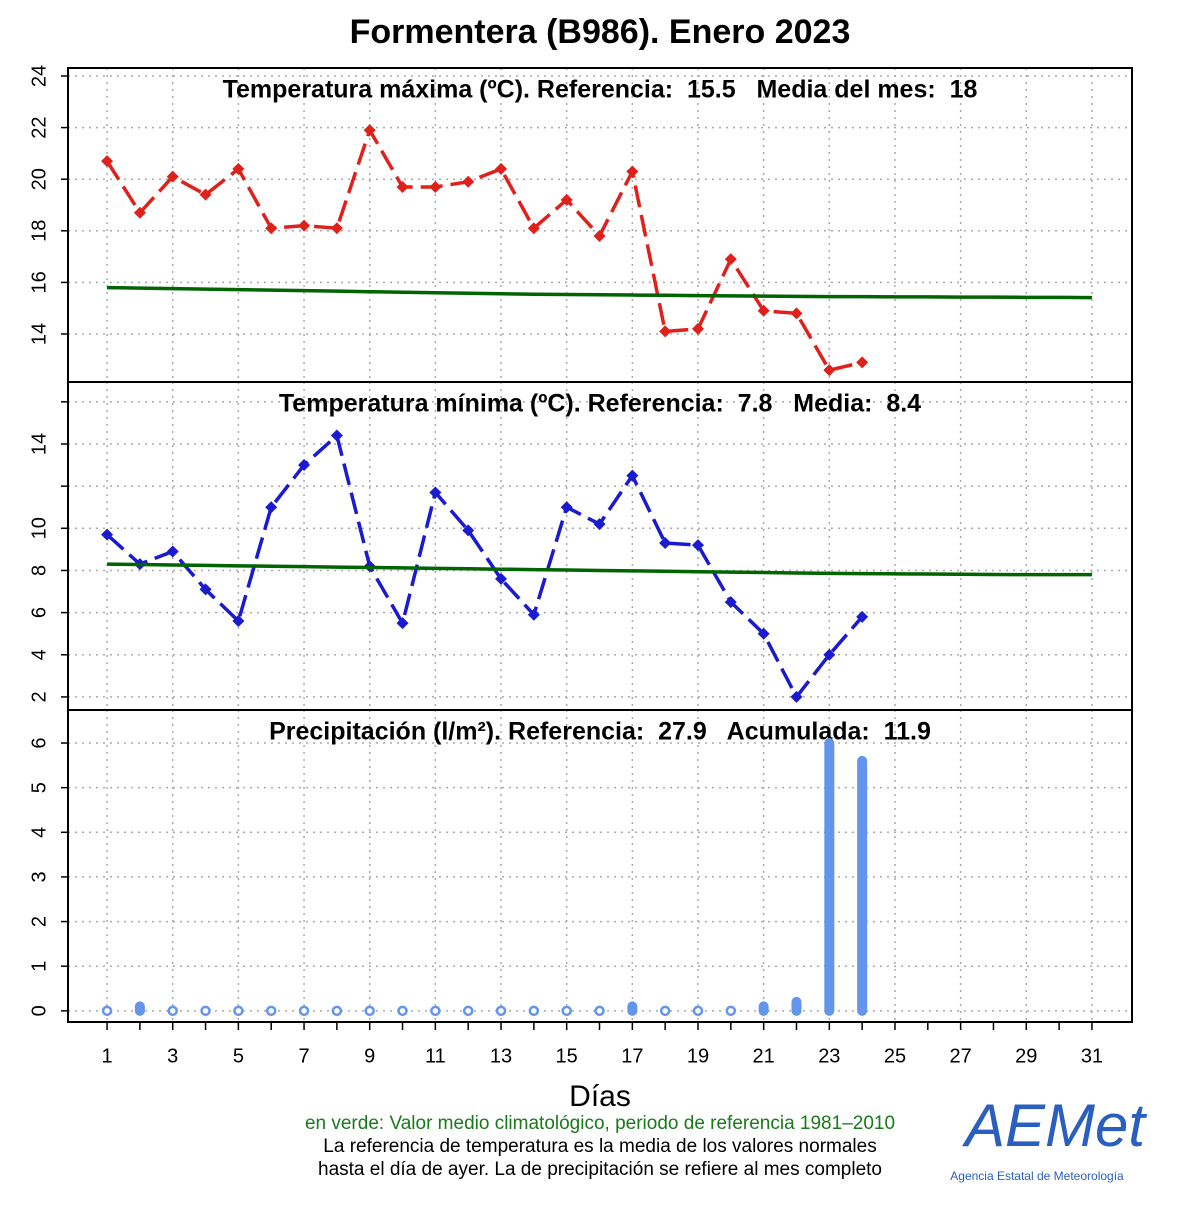  Describe the element at coordinates (764, 1056) in the screenshot. I see `x-tick-label: 21` at that location.